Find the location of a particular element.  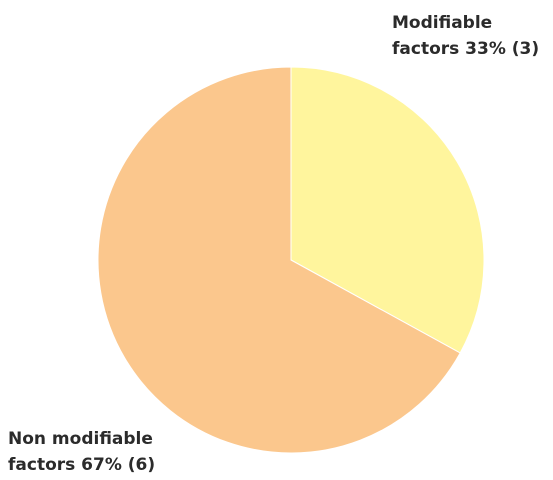

label-non-modifiable-line-2: factors 67% (6) is located at coordinates (81, 465).